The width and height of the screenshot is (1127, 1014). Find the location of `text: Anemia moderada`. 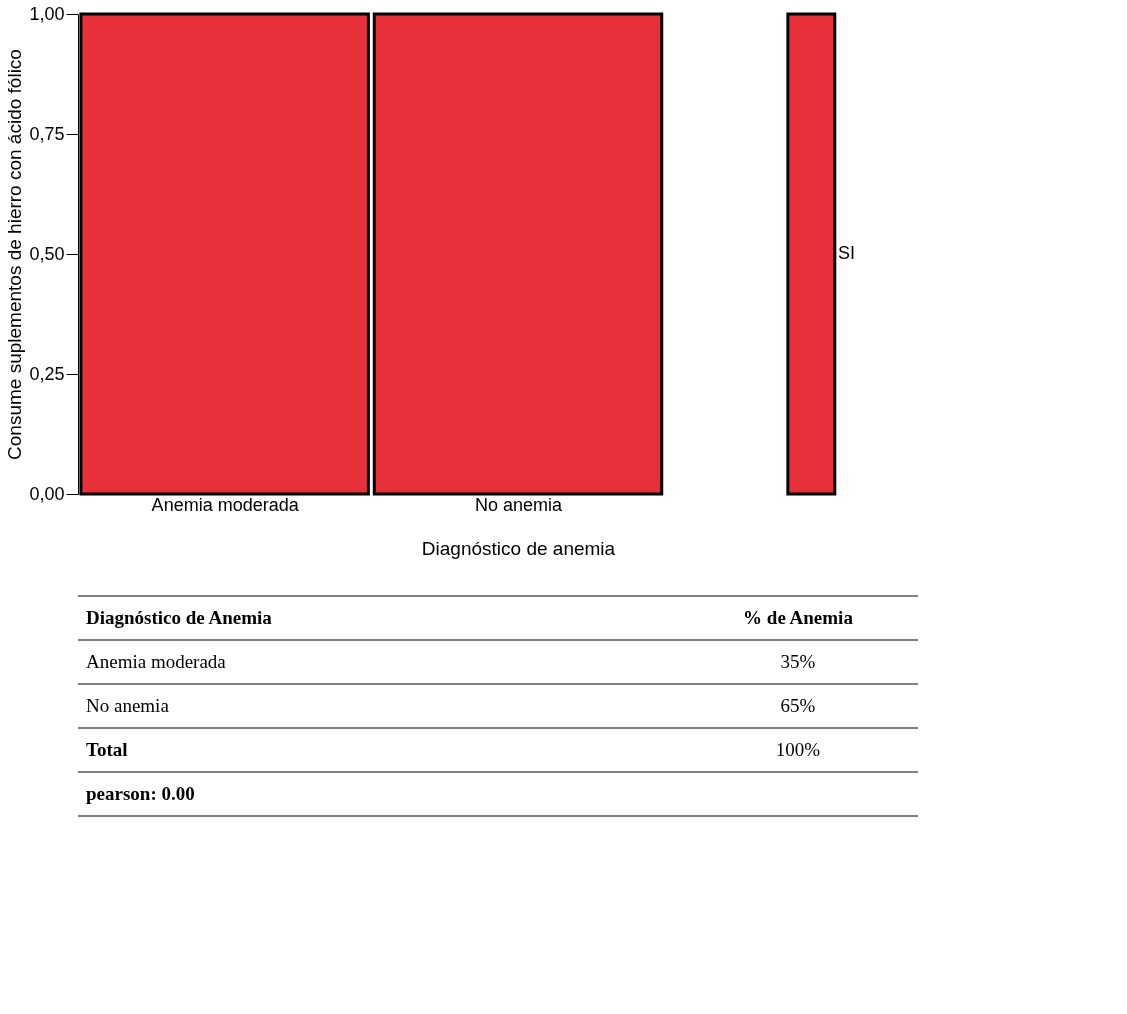

text: Anemia moderada is located at coordinates (156, 661).